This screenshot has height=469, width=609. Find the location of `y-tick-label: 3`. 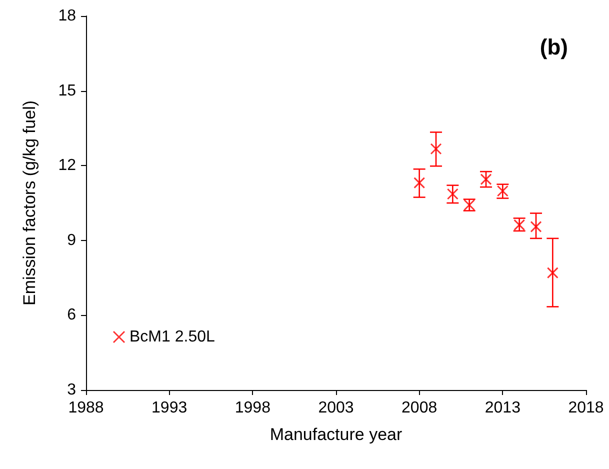

y-tick-label: 3 is located at coordinates (71, 390).